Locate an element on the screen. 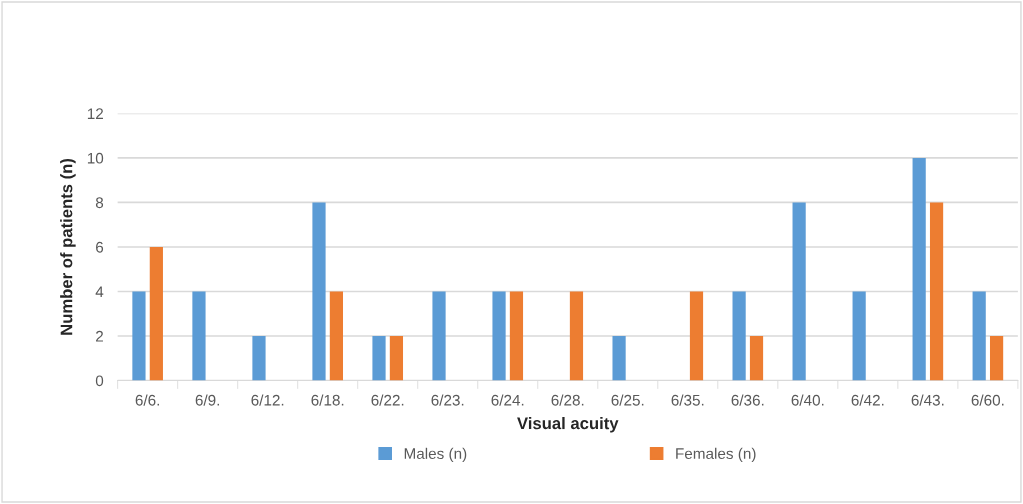  y-tick-label: 4 is located at coordinates (99, 292).